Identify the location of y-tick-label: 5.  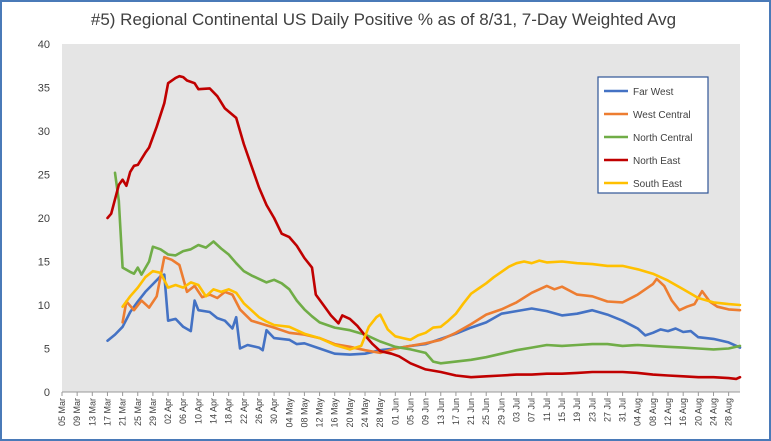
(47, 350).